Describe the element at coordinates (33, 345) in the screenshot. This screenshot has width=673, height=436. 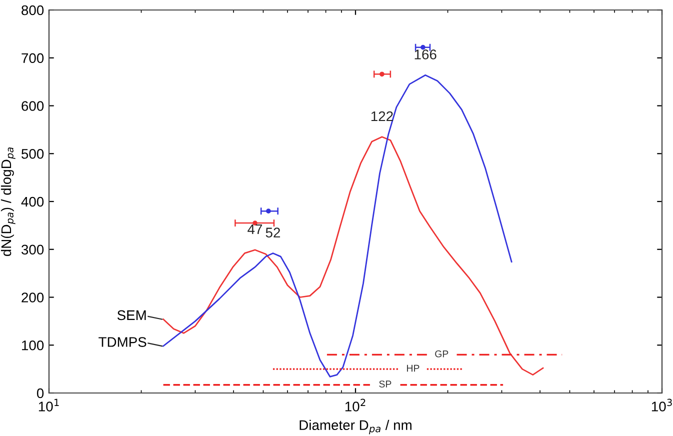
I see `y-tick-label: 100` at that location.